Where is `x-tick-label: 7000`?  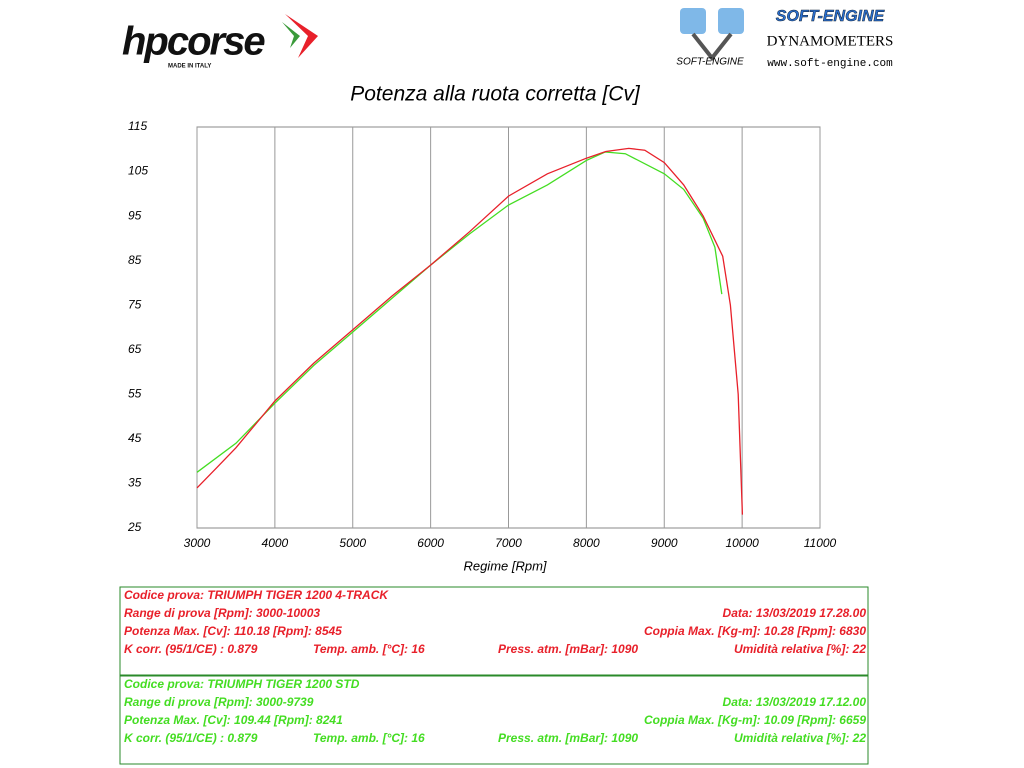 x-tick-label: 7000 is located at coordinates (508, 543).